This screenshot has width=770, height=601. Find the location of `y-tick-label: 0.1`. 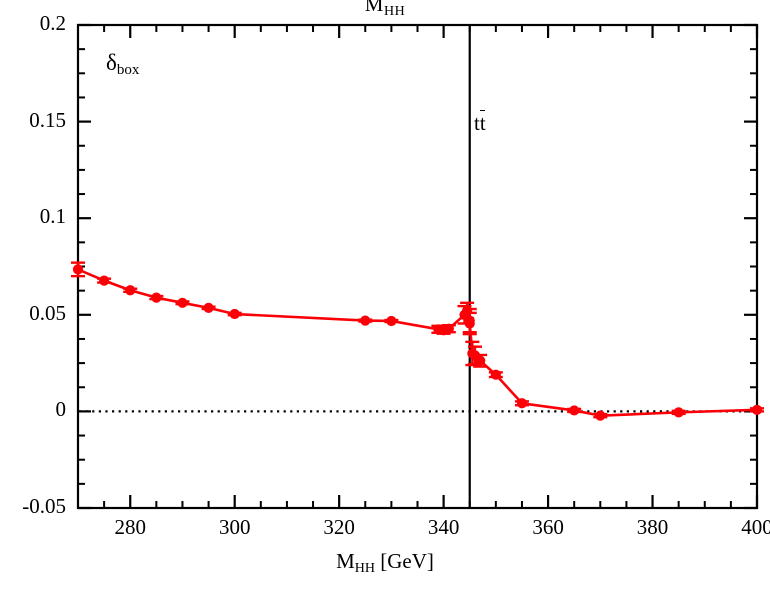

y-tick-label: 0.1 is located at coordinates (52, 216).